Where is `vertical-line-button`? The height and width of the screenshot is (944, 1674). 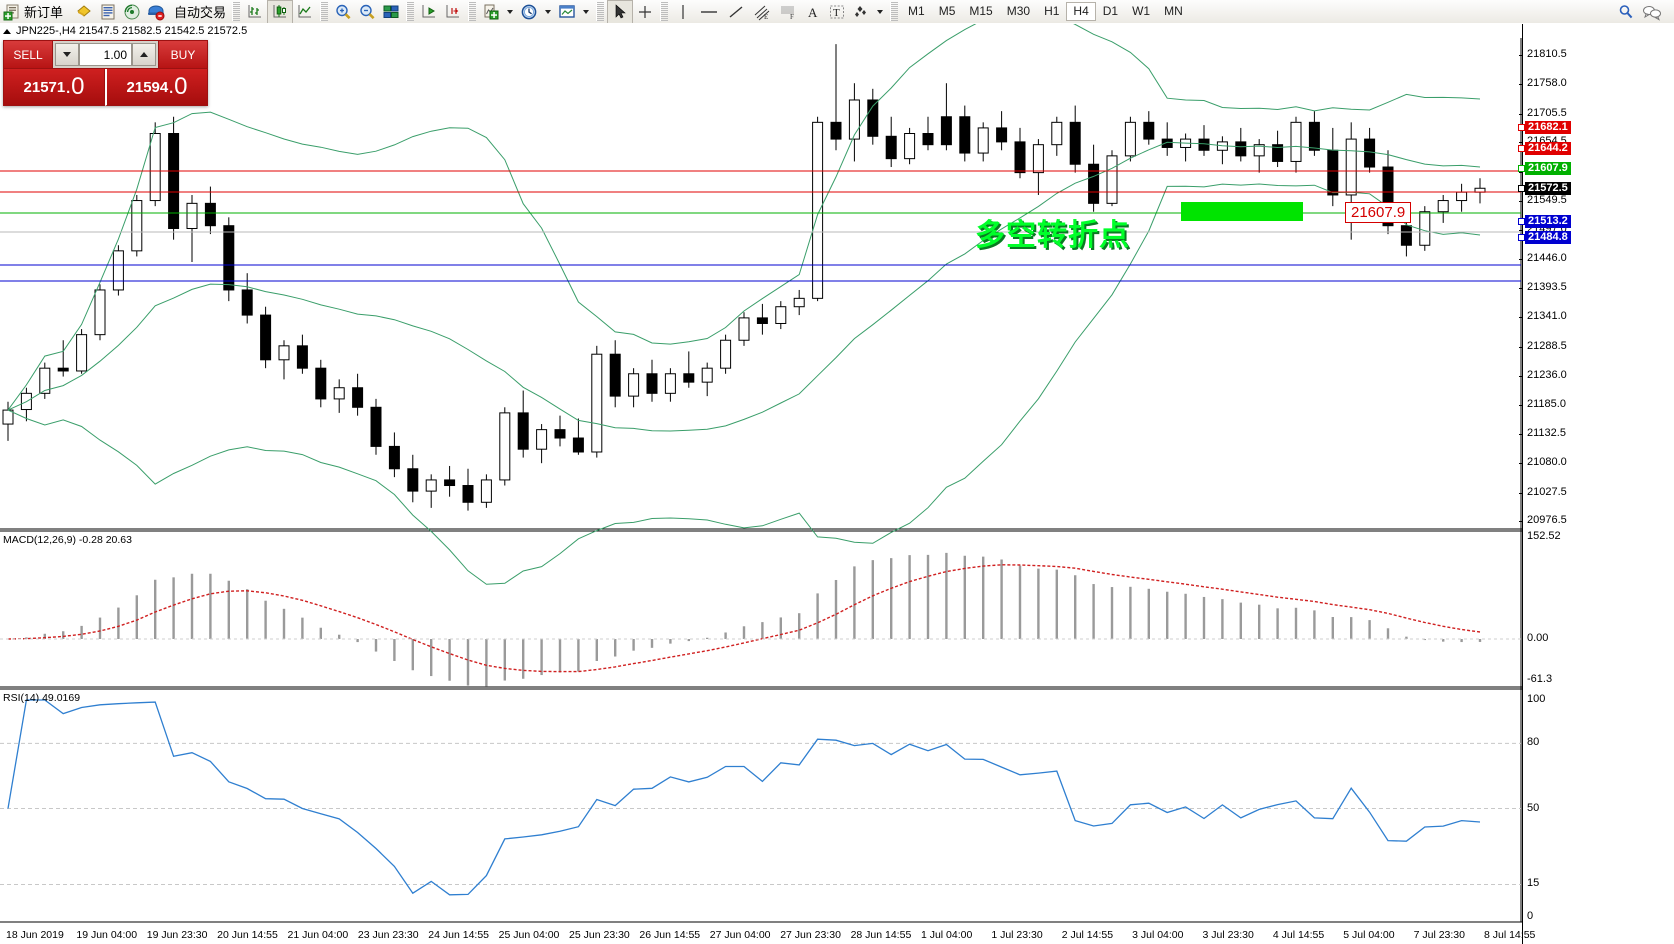 vertical-line-button is located at coordinates (683, 12).